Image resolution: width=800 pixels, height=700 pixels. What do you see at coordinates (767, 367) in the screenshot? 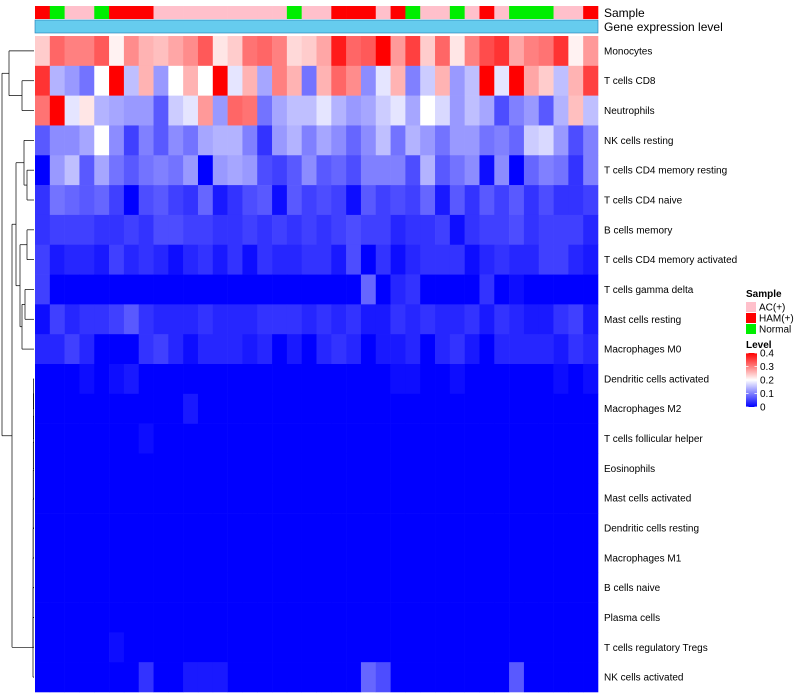
I see `level-tick-label: 0.3` at bounding box center [767, 367].